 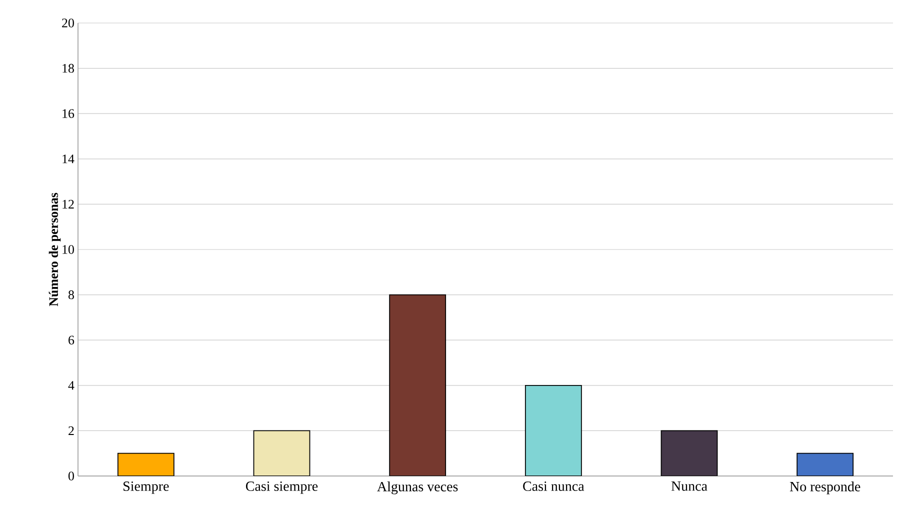 What do you see at coordinates (68, 113) in the screenshot?
I see `y-tick-label: 16` at bounding box center [68, 113].